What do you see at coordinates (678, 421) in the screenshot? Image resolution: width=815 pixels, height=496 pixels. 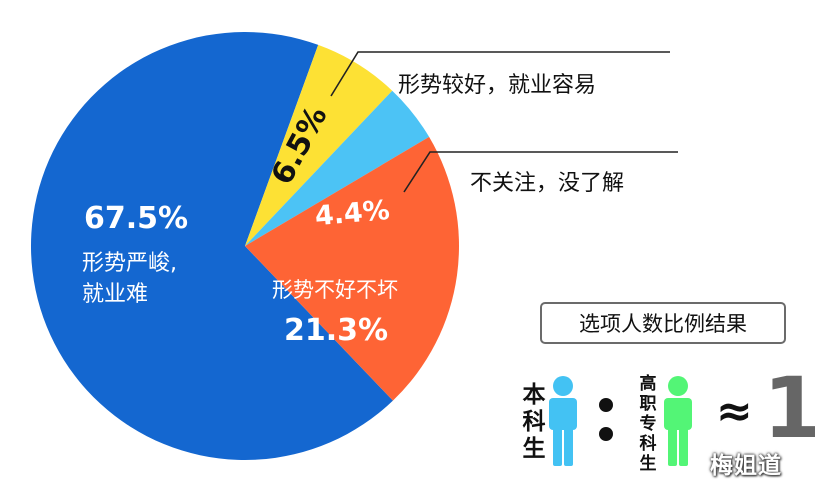 I see `person-icon-vocational` at bounding box center [678, 421].